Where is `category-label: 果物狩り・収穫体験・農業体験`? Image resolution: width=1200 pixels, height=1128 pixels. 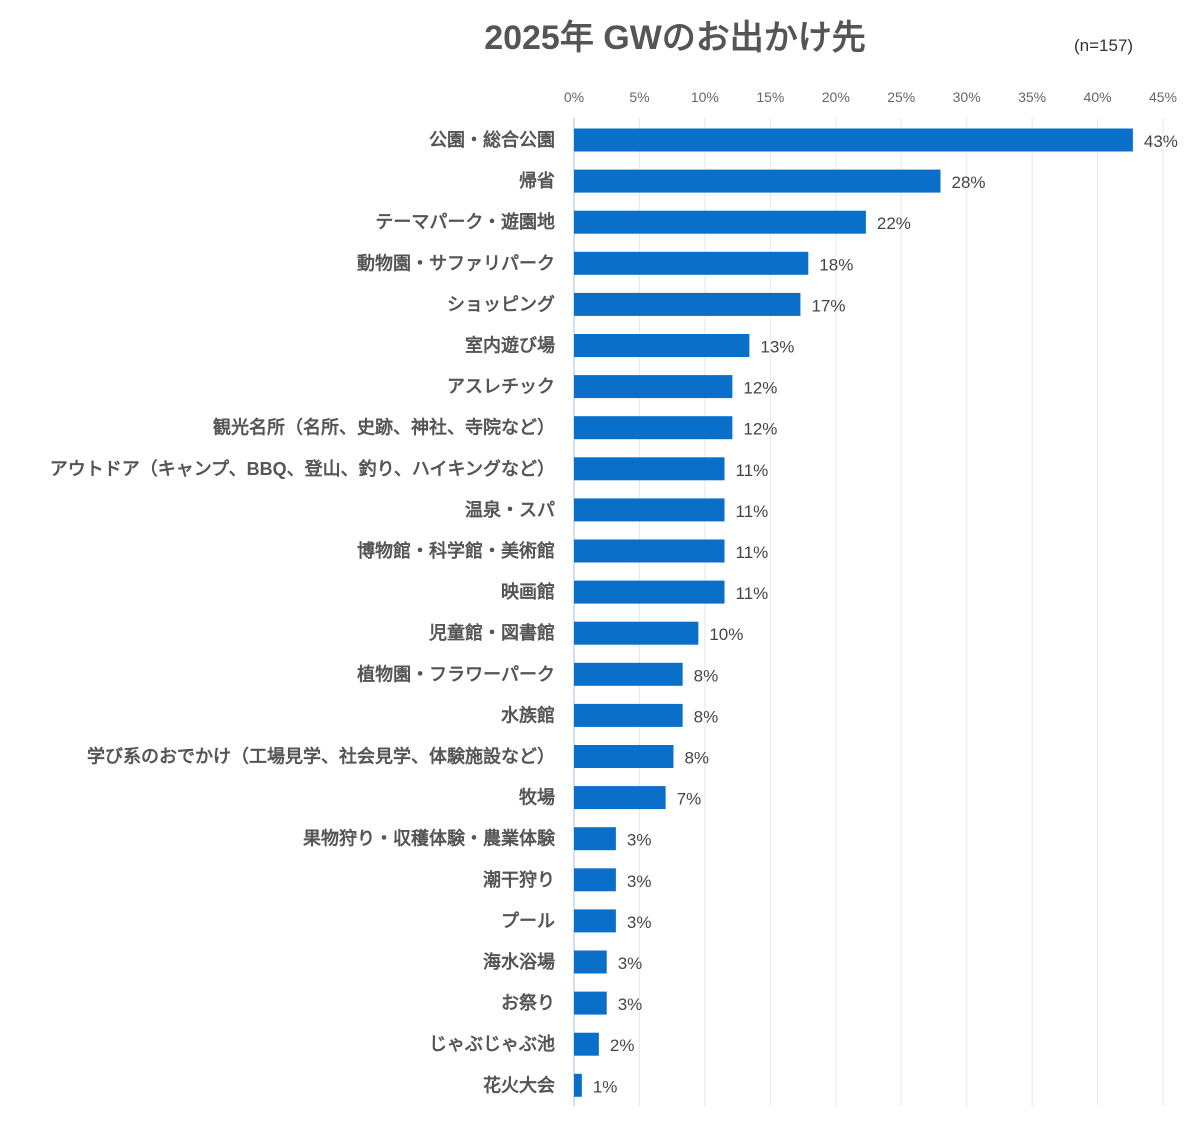
category-label: 果物狩り・収穫体験・農業体験 is located at coordinates (429, 838).